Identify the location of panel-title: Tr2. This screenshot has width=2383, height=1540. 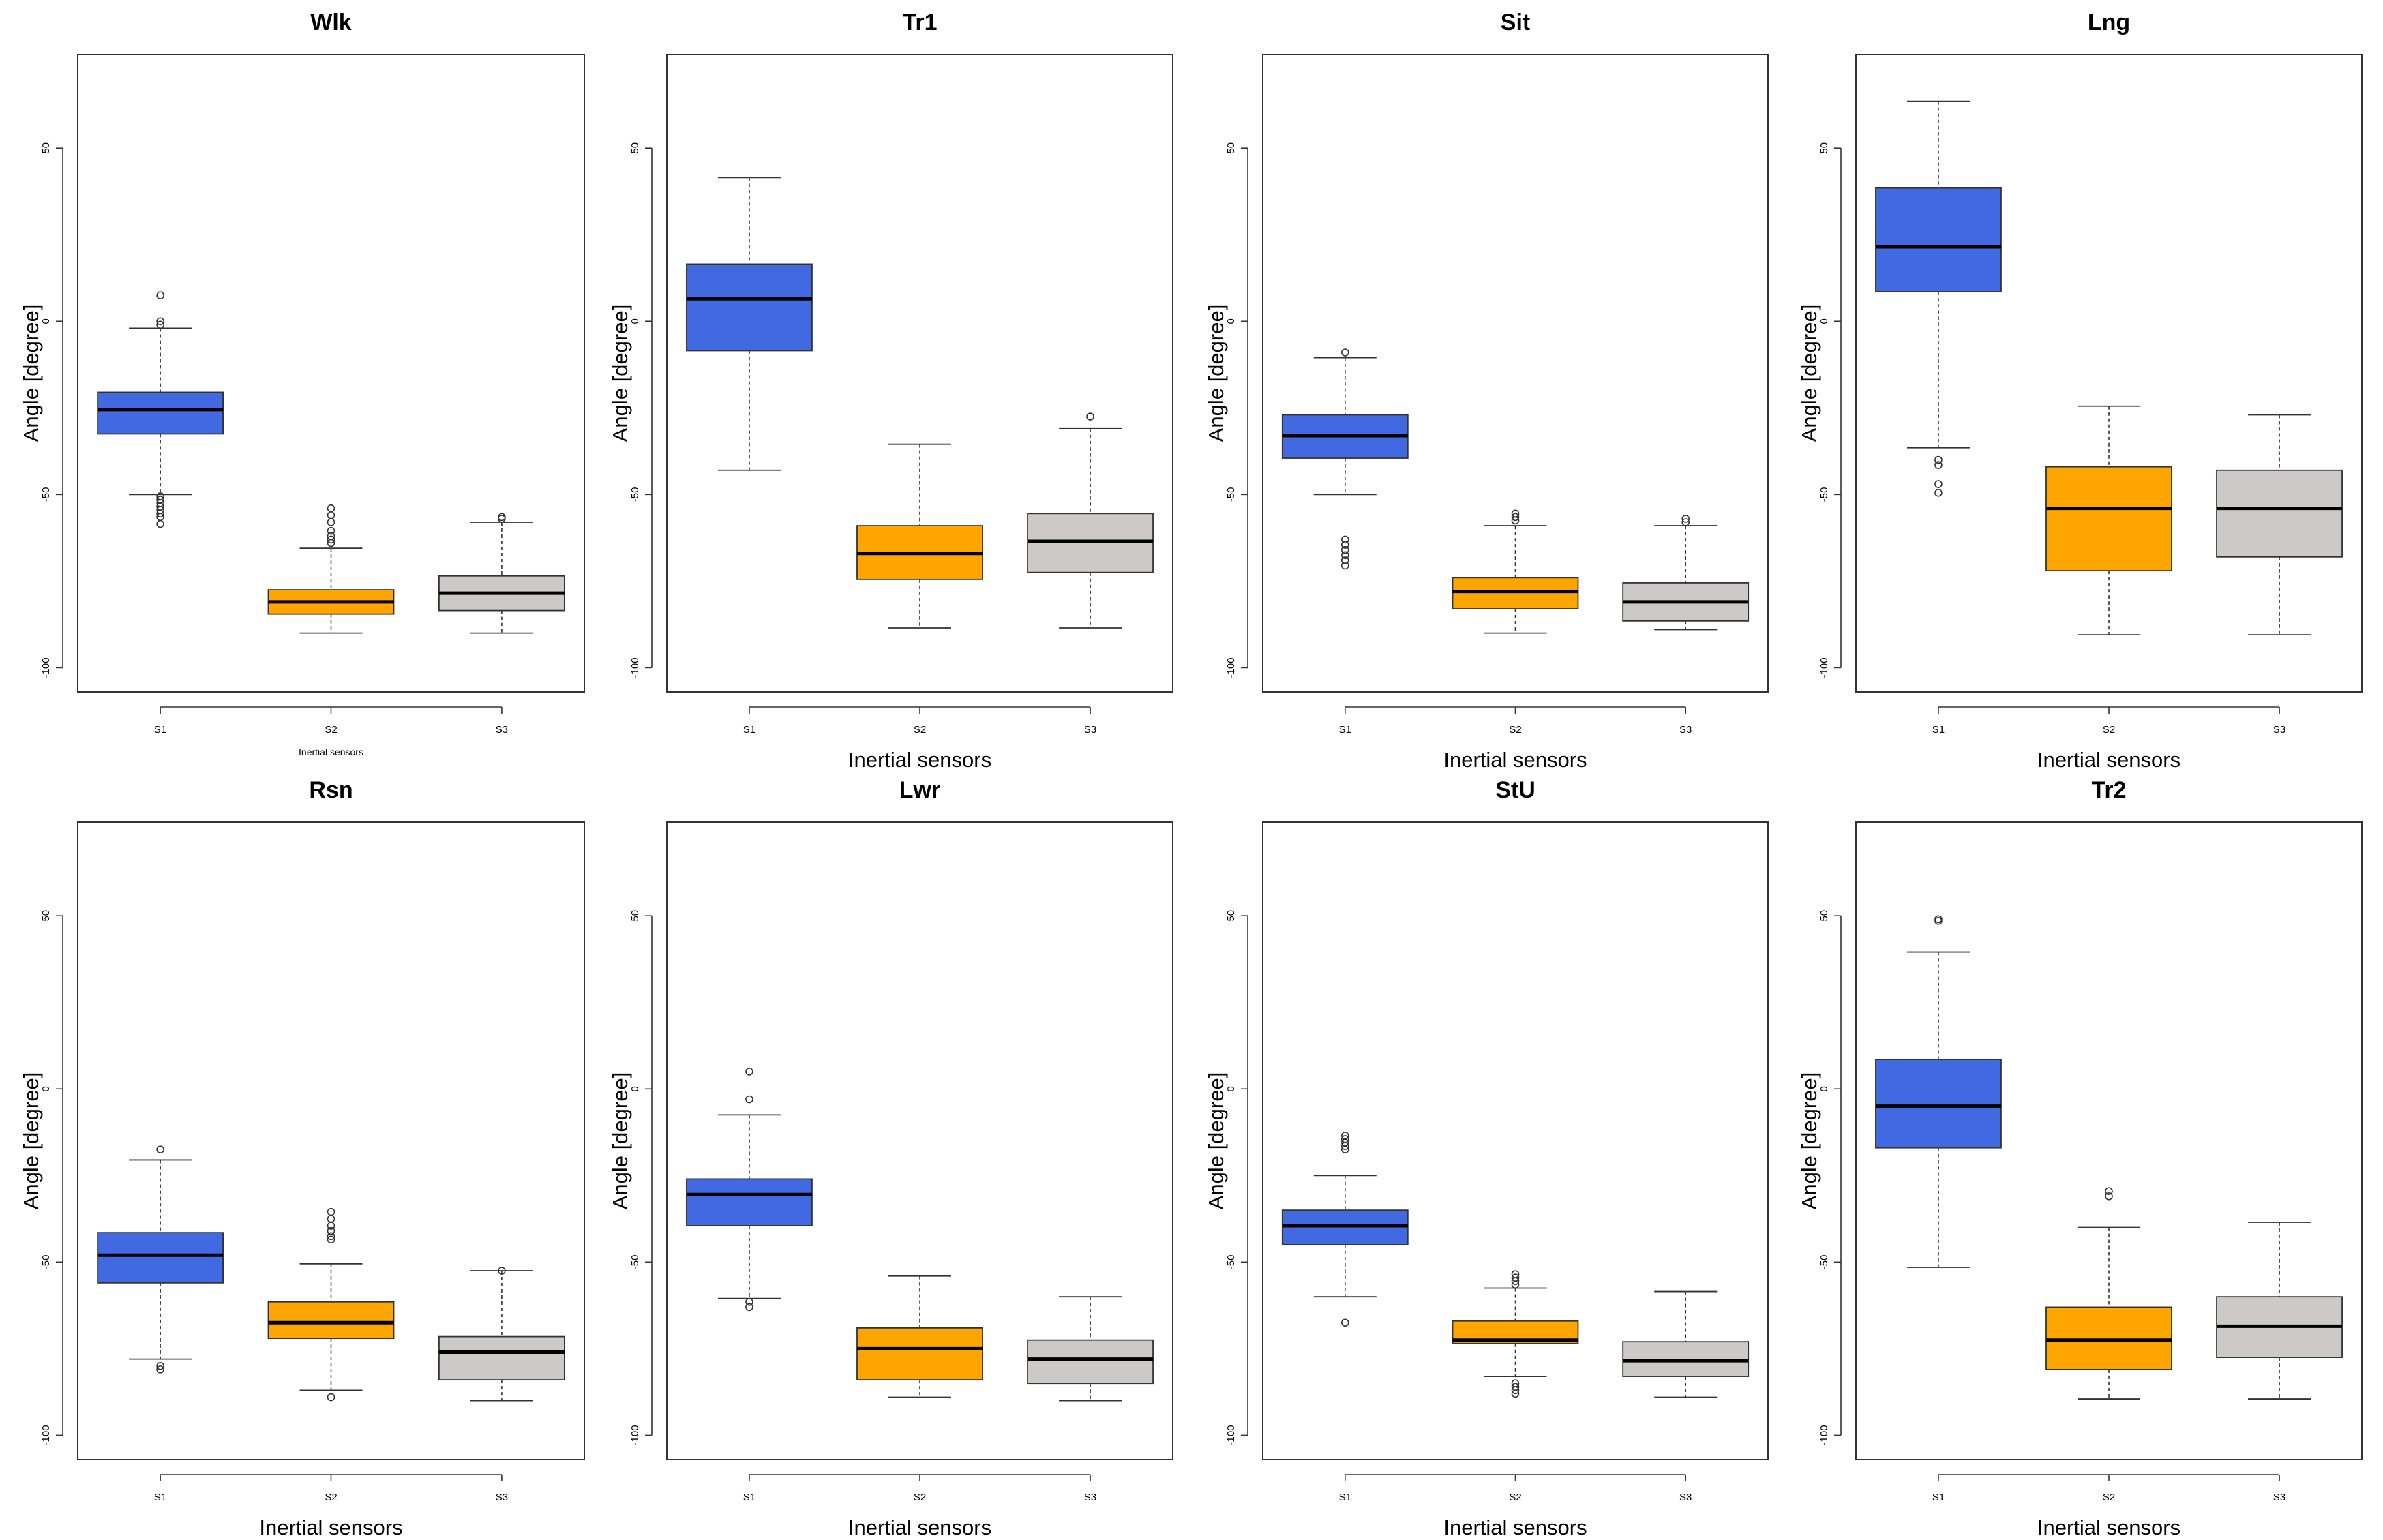
(2108, 790).